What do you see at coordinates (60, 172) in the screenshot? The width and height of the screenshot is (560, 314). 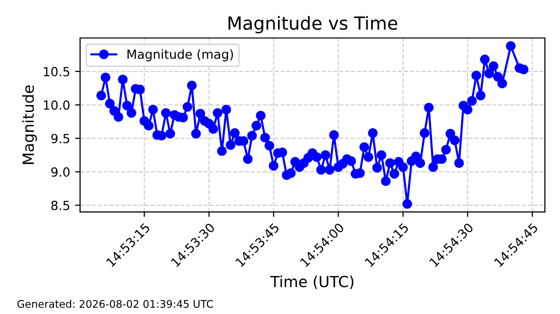 I see `y-tick-label: 9.0` at bounding box center [60, 172].